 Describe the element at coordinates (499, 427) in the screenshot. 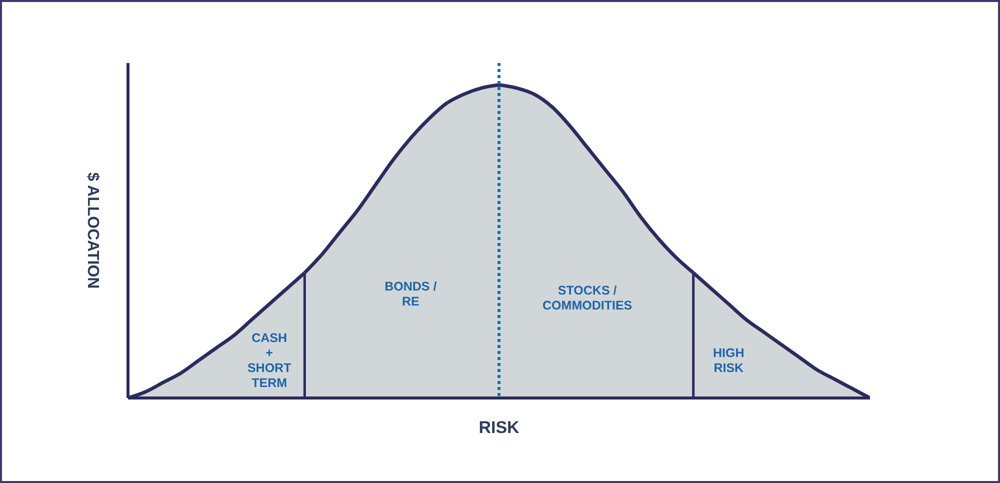

I see `x-axis-title: RISK` at that location.